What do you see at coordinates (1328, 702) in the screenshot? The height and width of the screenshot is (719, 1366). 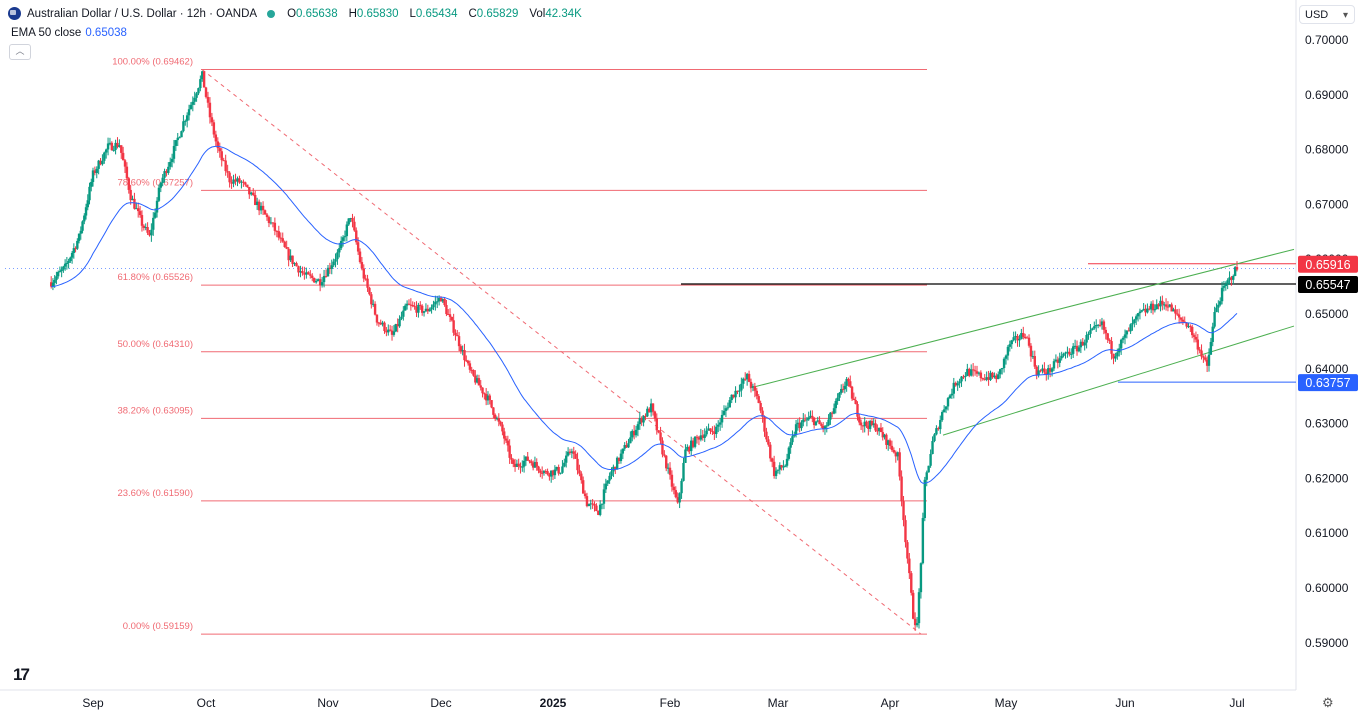 I see `settings-gear-icon: ⚙` at bounding box center [1328, 702].